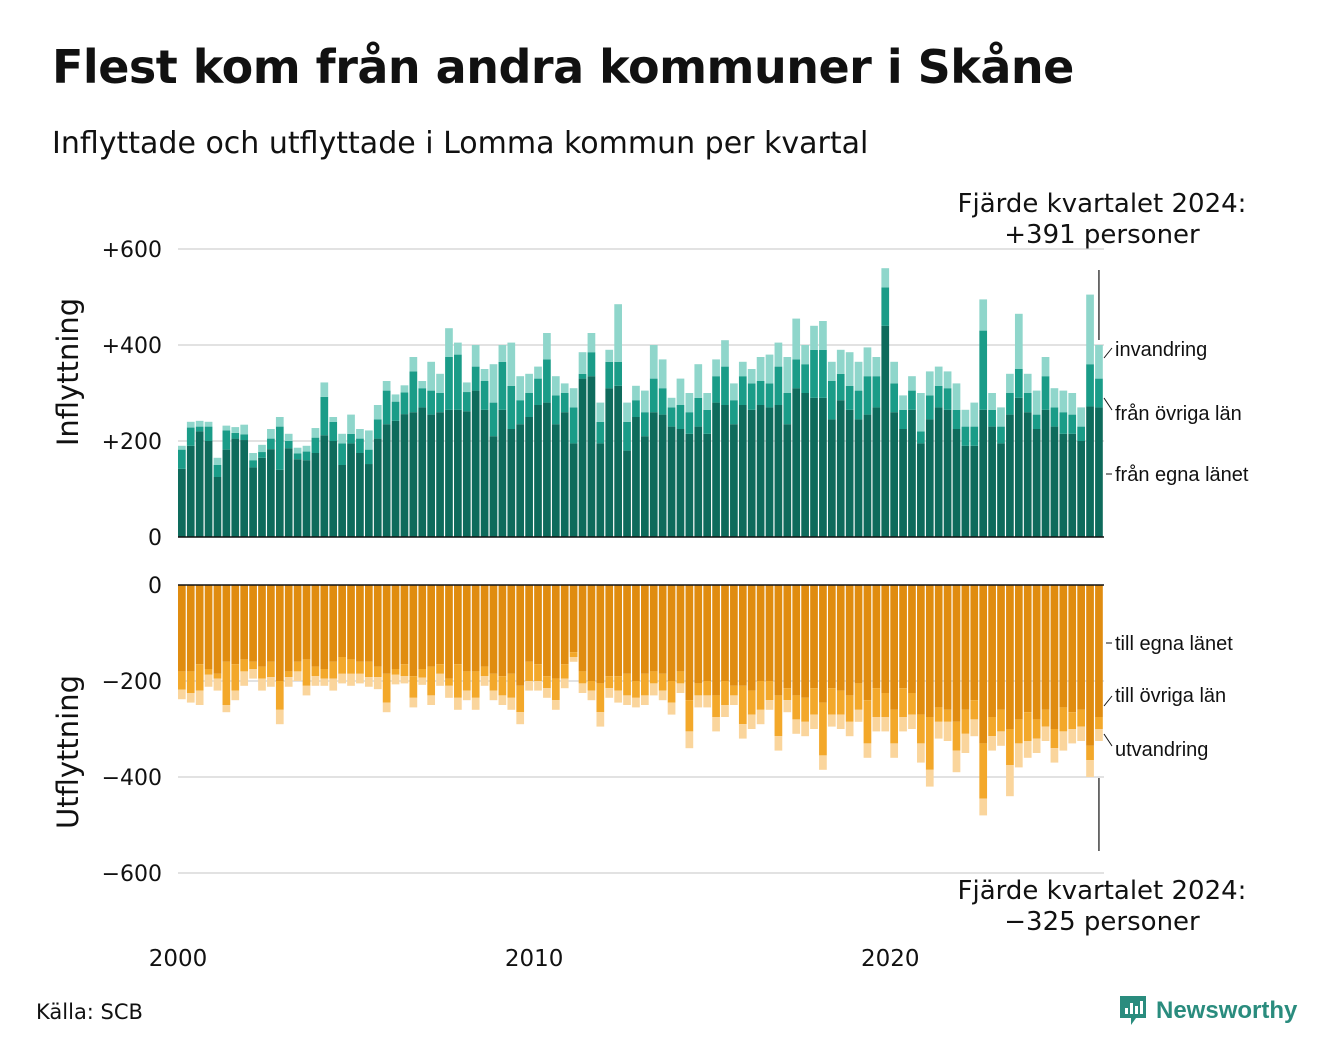 The width and height of the screenshot is (1340, 1060). I want to click on annotation-inflow-line2: +391 personer, so click(1102, 235).